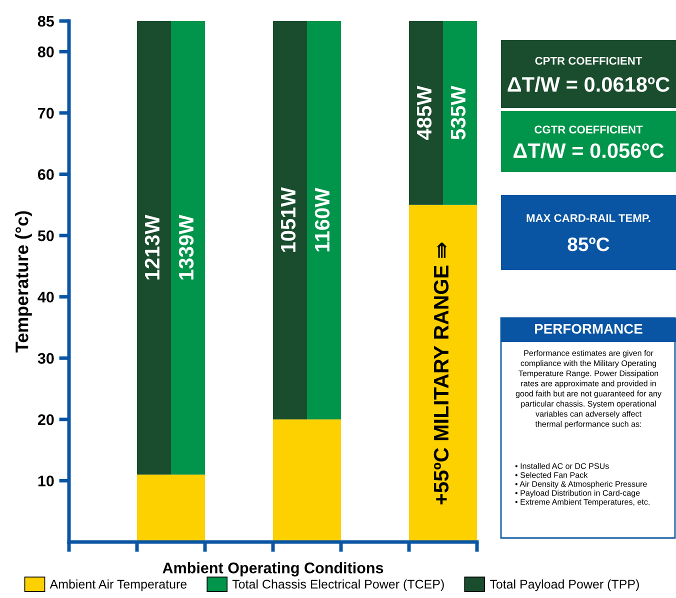 The image size is (676, 598). What do you see at coordinates (46, 420) in the screenshot?
I see `y-tick-label: 20` at bounding box center [46, 420].